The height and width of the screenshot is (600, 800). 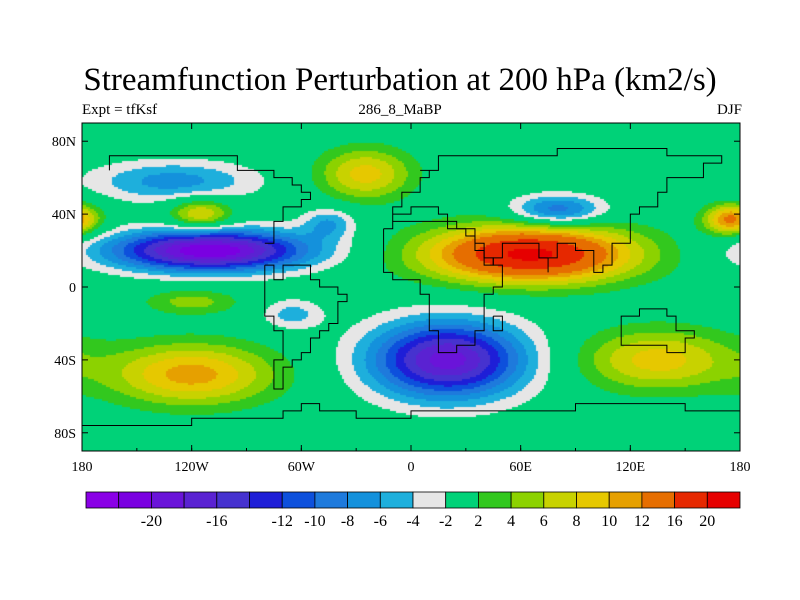 I want to click on colorbar-label: 20, so click(x=707, y=521).